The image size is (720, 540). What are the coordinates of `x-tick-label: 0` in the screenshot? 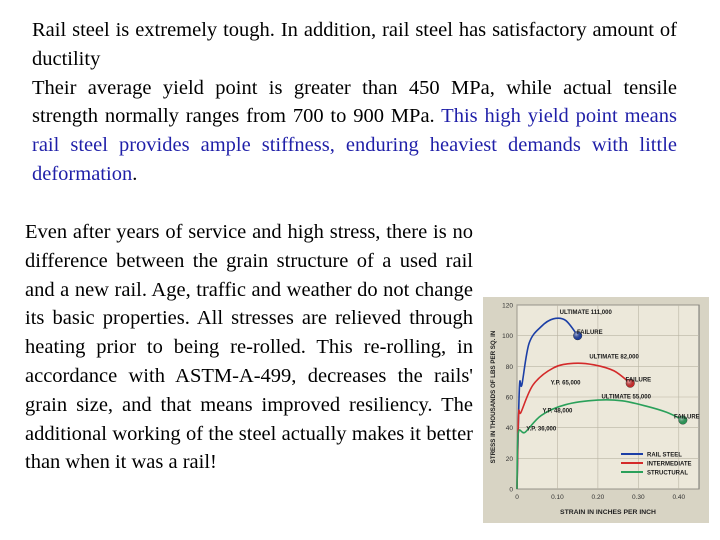 It's located at (517, 497).